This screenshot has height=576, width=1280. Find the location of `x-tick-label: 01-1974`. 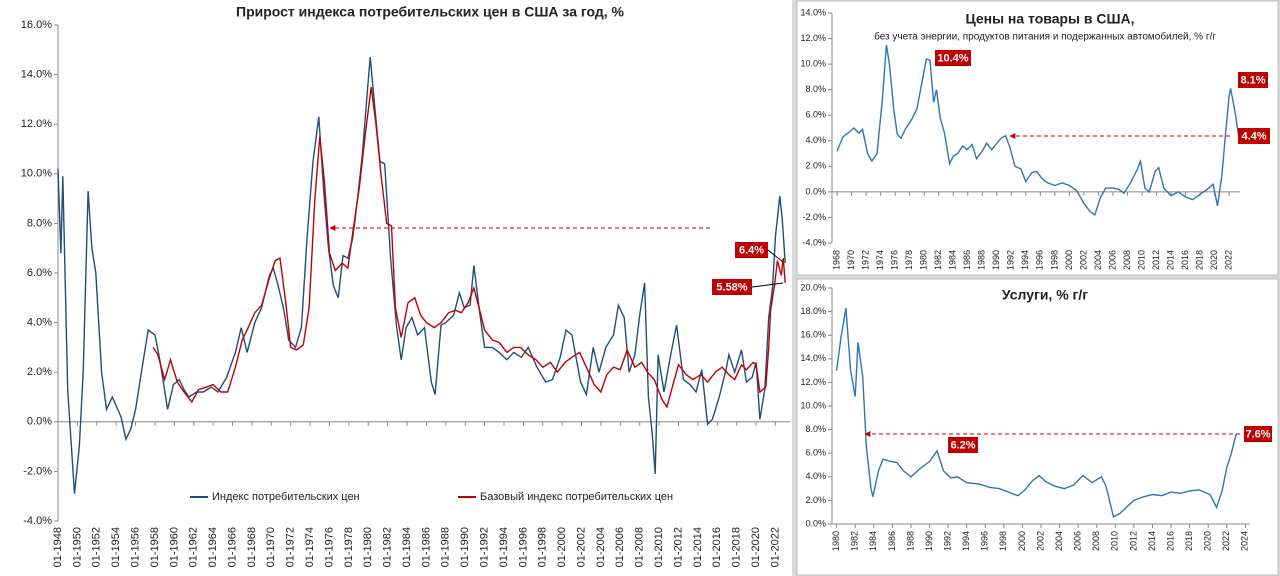

x-tick-label: 01-1974 is located at coordinates (310, 547).